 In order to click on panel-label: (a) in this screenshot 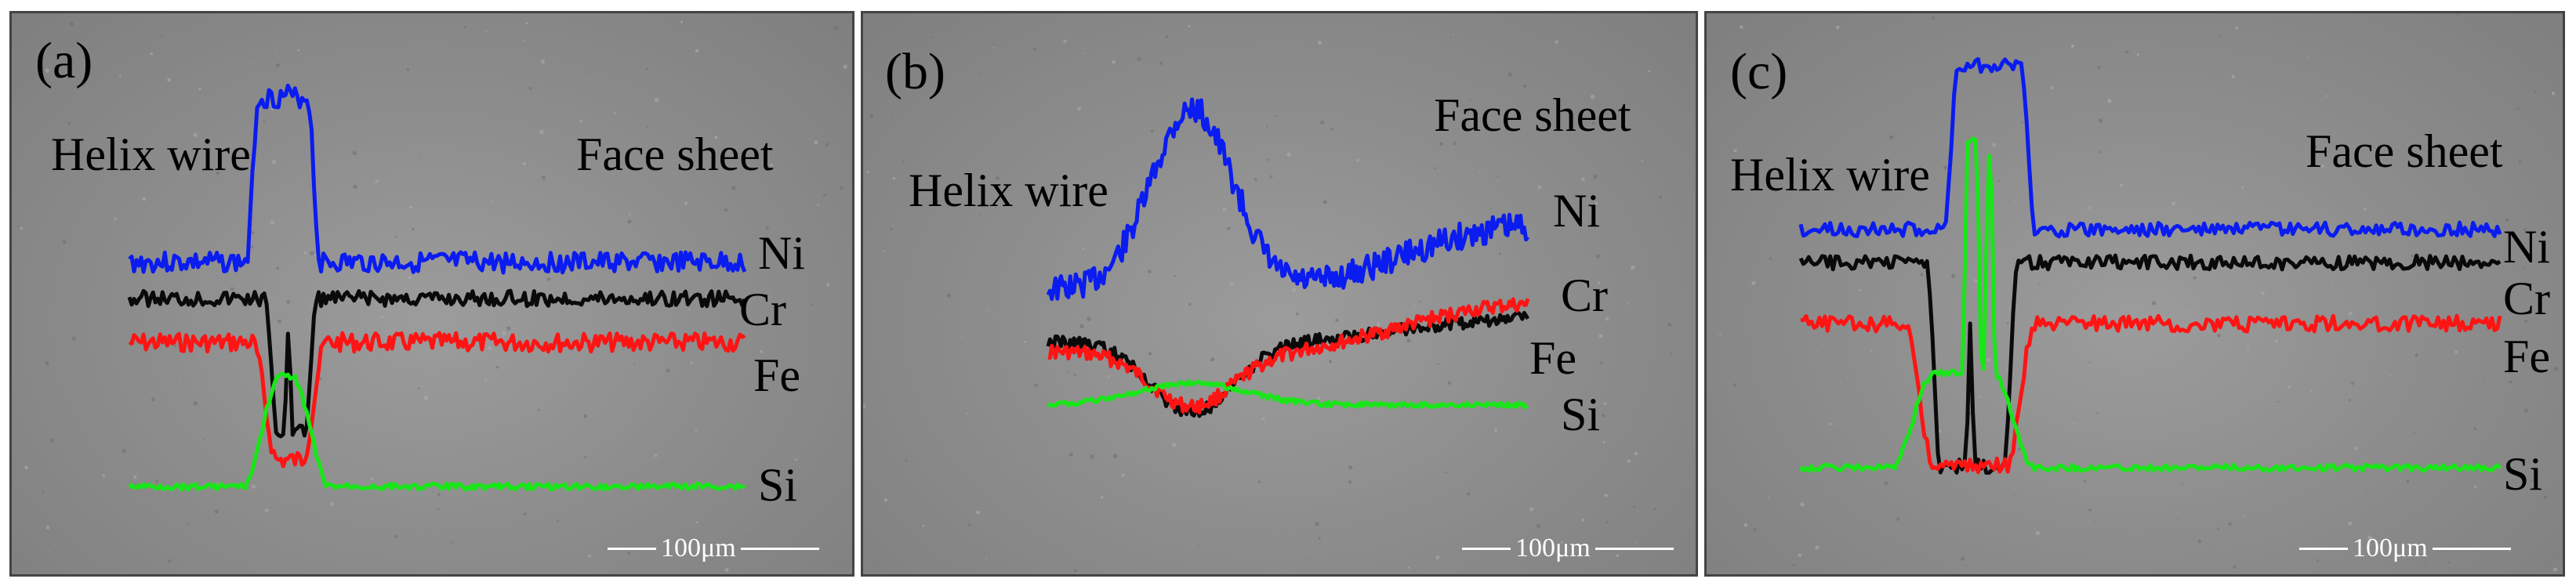, I will do `click(64, 60)`.